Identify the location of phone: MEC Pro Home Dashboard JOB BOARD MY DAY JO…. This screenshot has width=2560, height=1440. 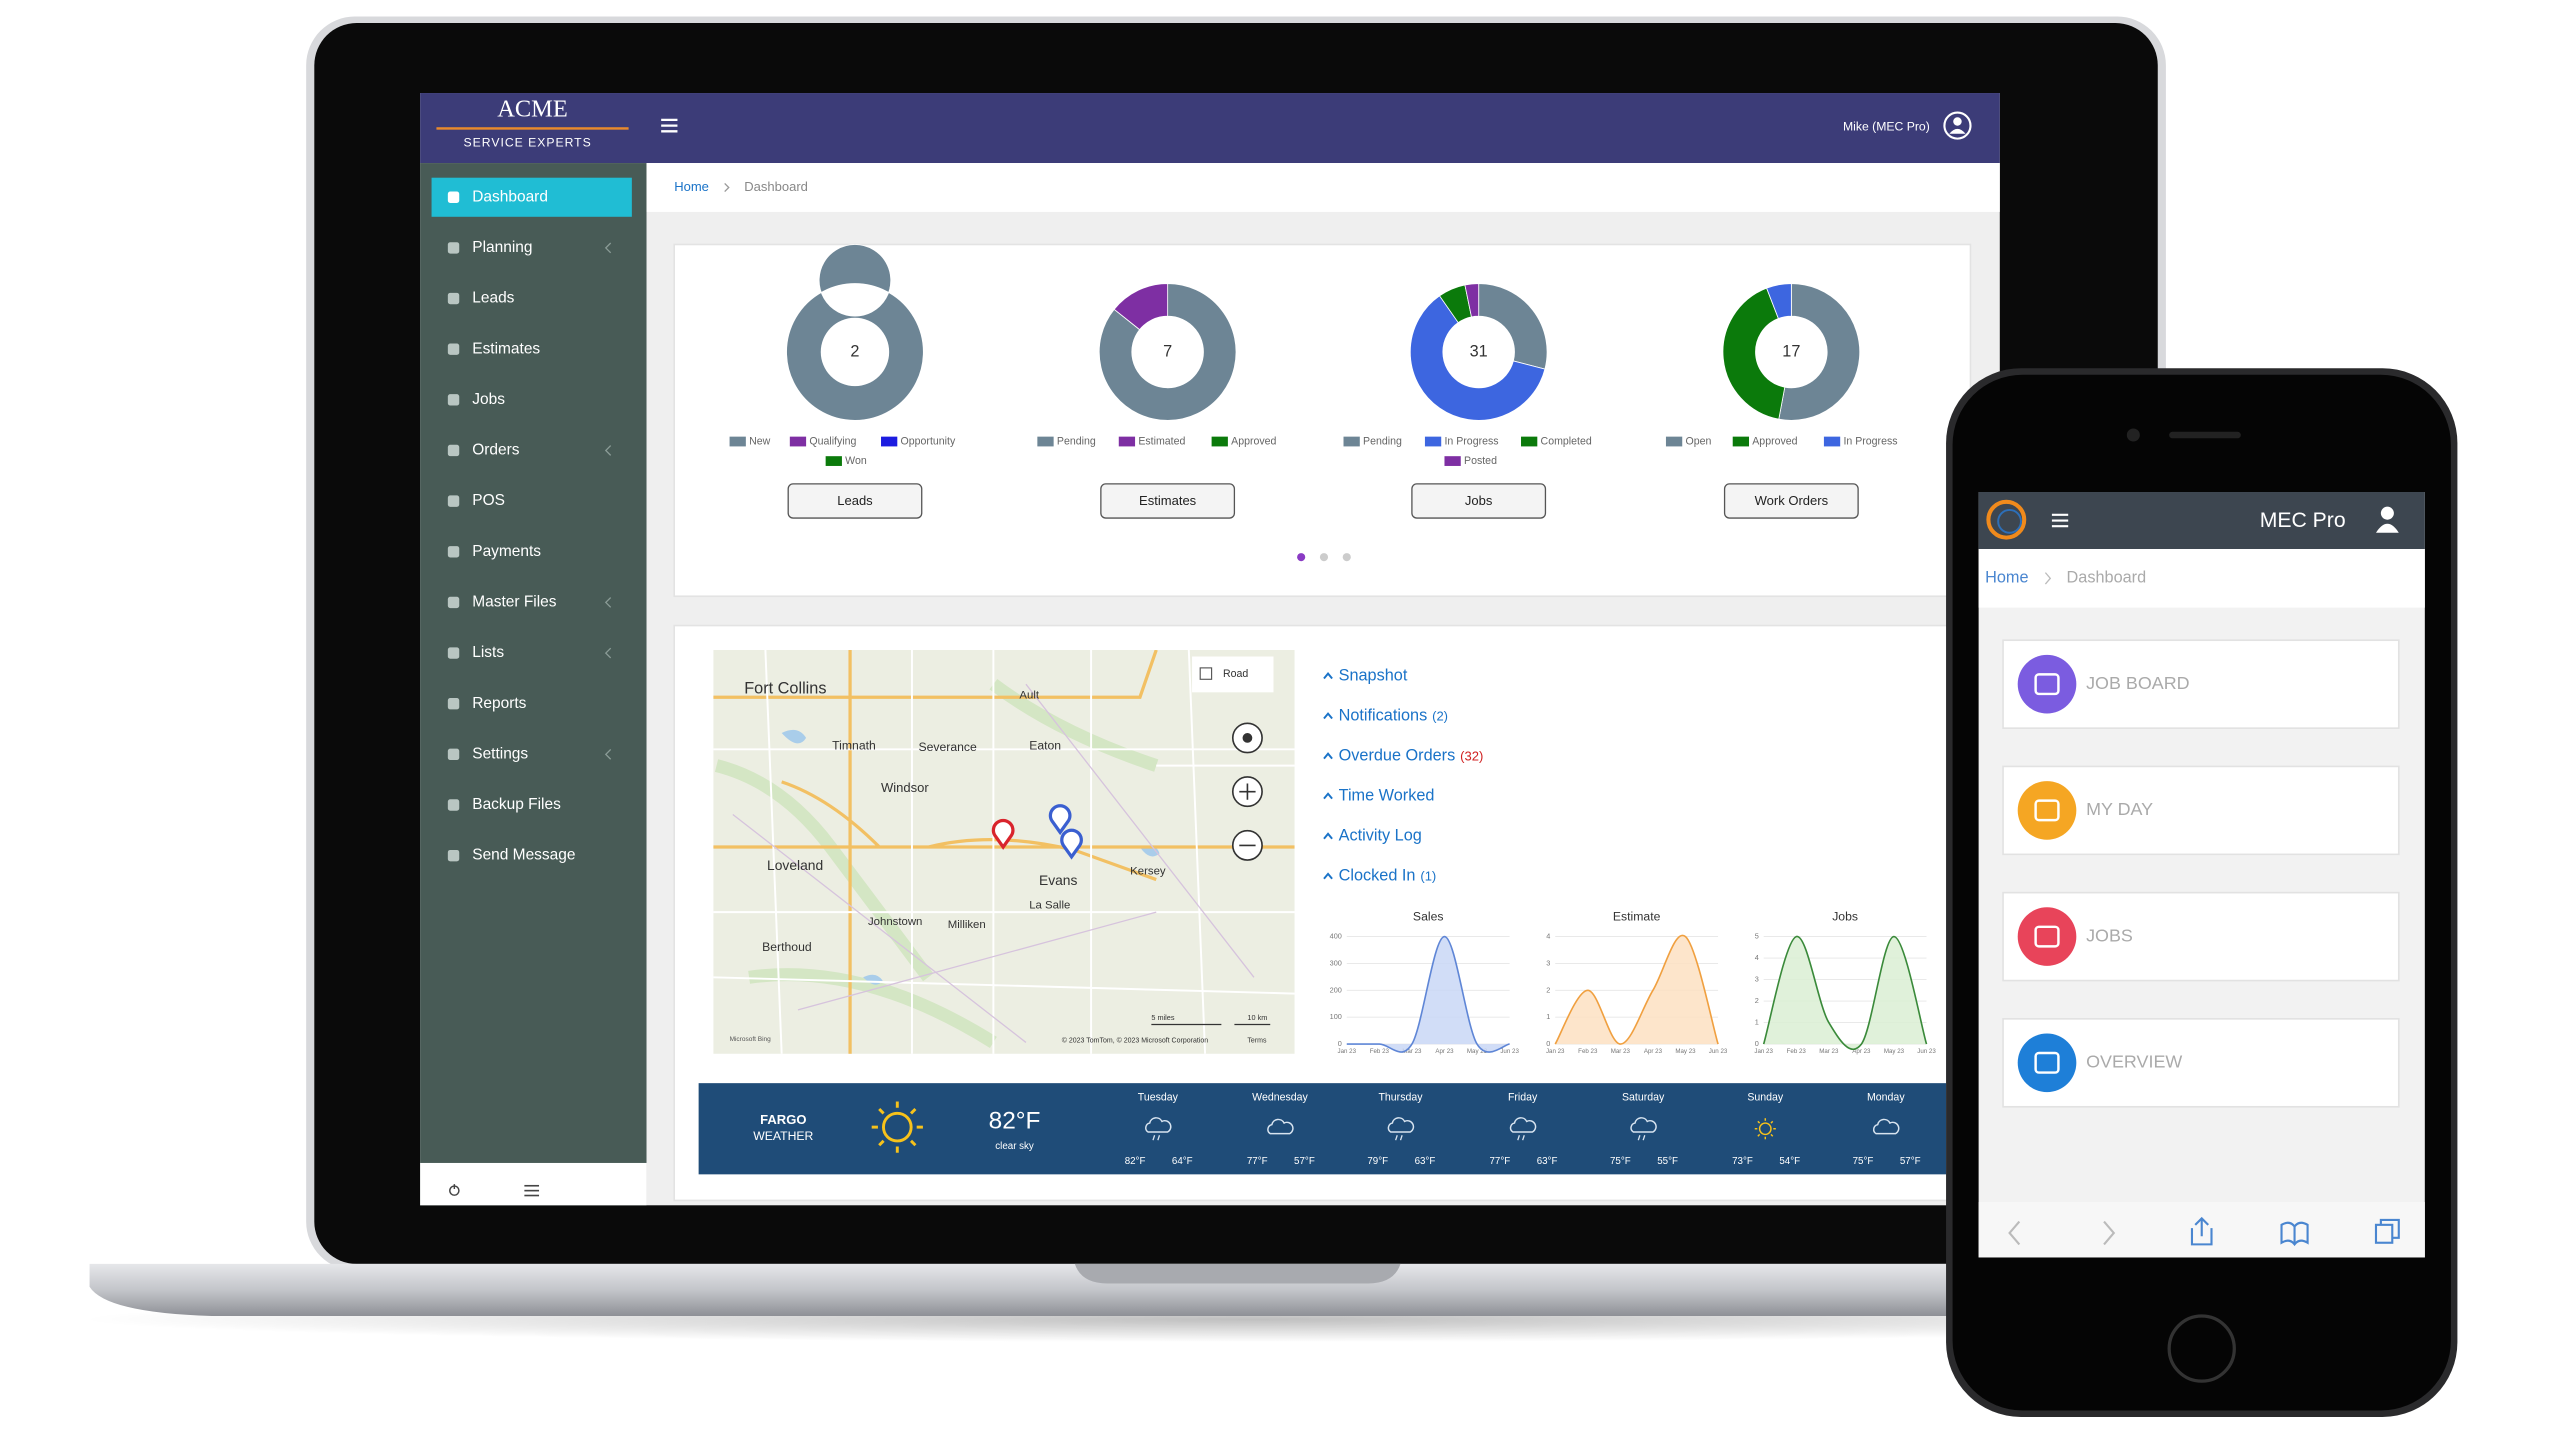
(2202, 892).